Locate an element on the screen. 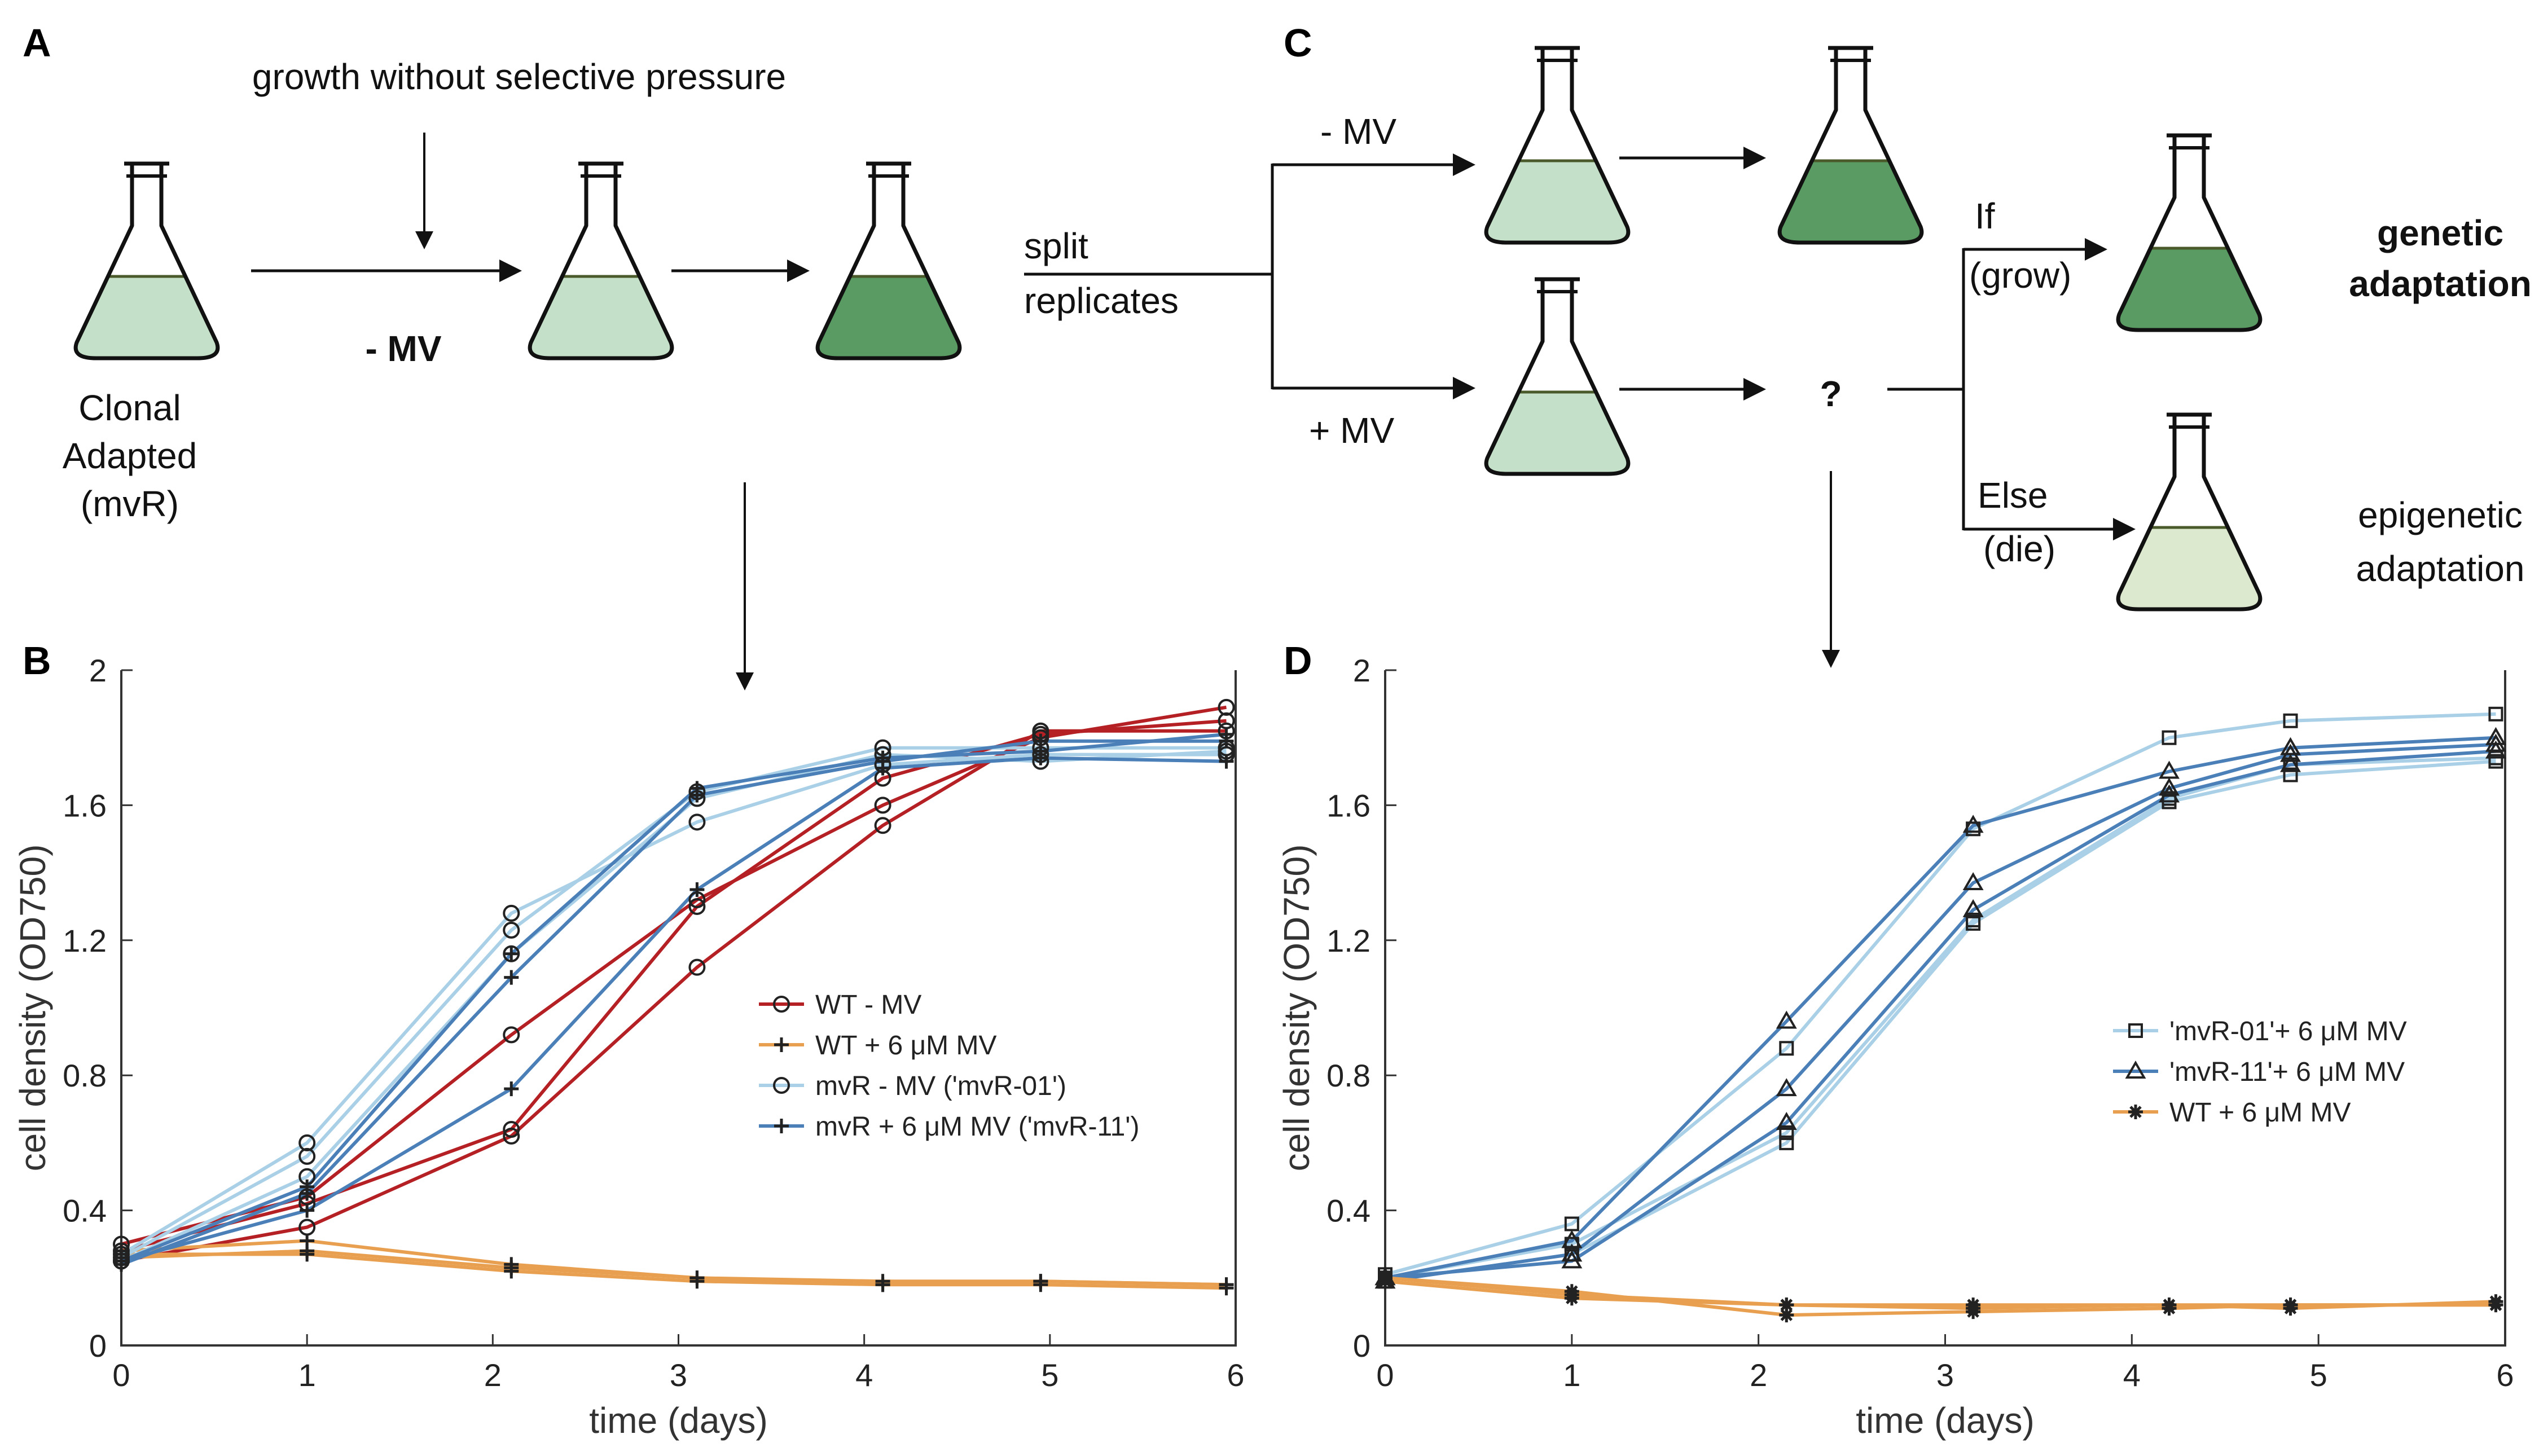  y-tick-label: 0.8 is located at coordinates (1348, 1075).